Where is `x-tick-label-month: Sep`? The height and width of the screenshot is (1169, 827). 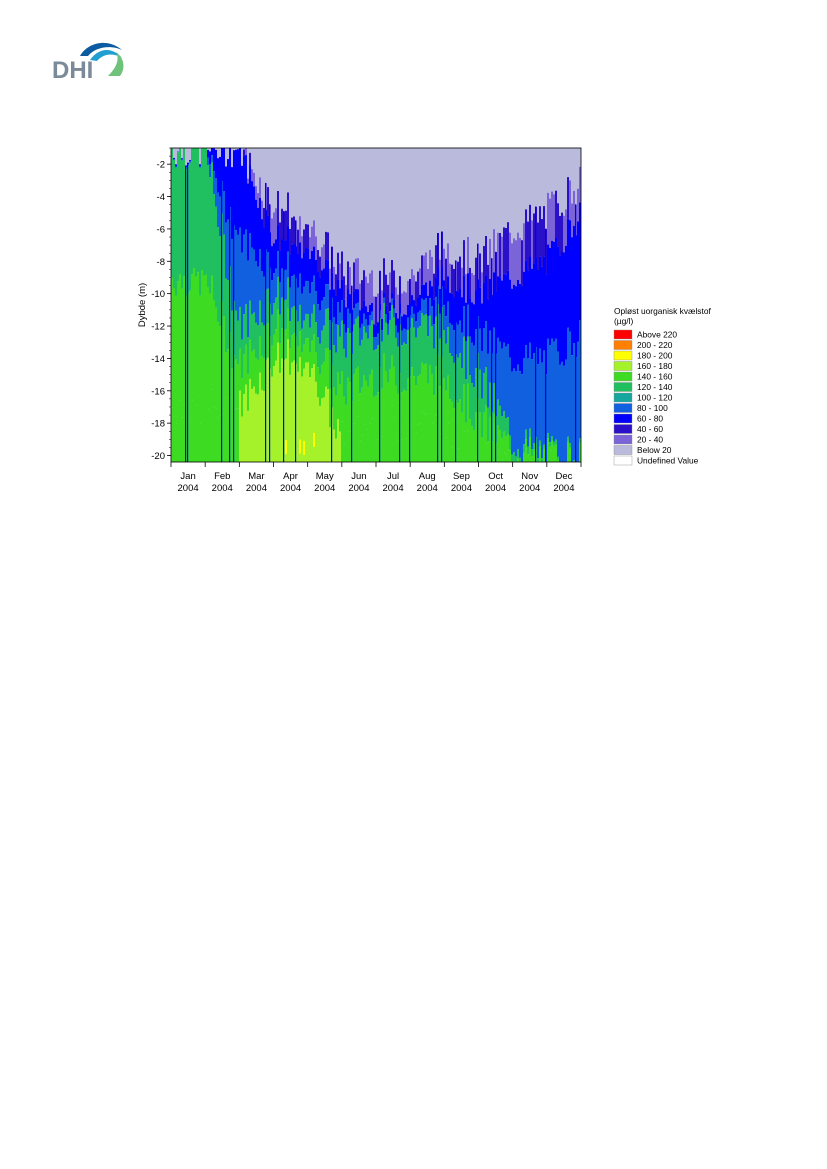
x-tick-label-month: Sep is located at coordinates (461, 476).